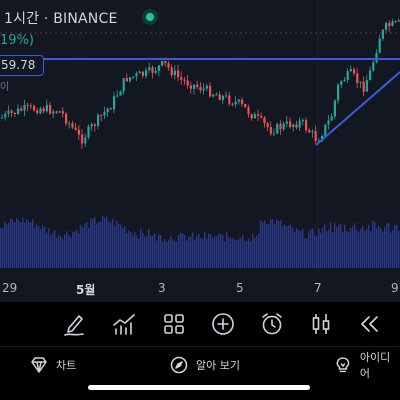  Describe the element at coordinates (367, 365) in the screenshot. I see `nav-ideas: 아이디어` at that location.